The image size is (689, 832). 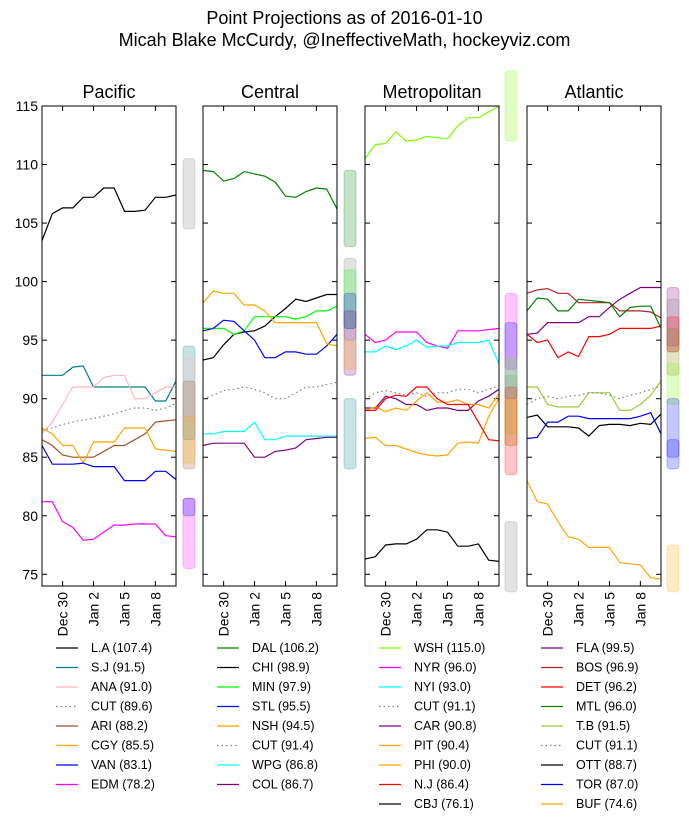 What do you see at coordinates (27, 106) in the screenshot?
I see `y-tick-label: 115` at bounding box center [27, 106].